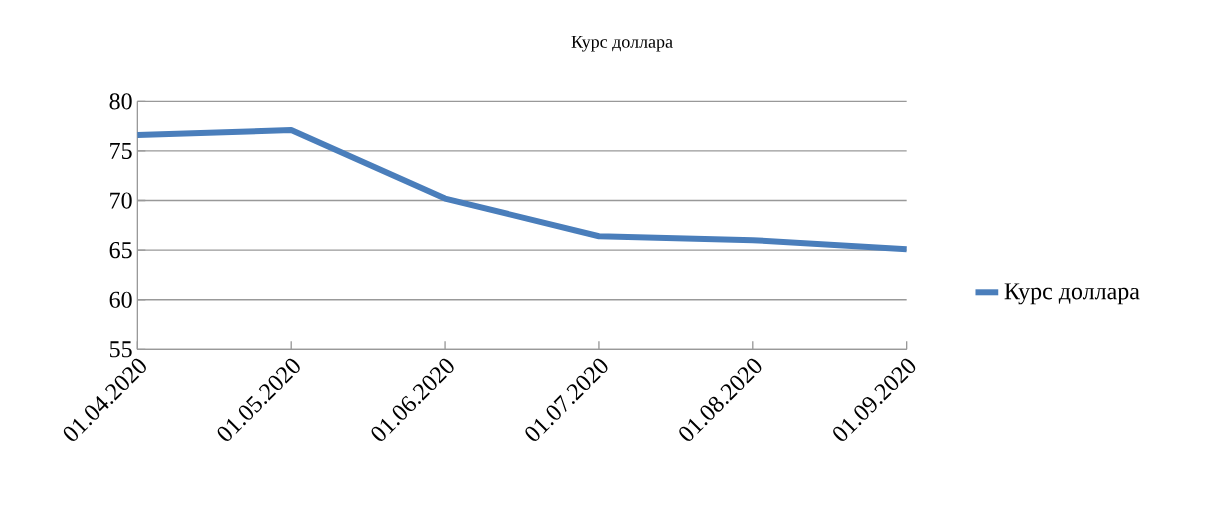  Describe the element at coordinates (622, 43) in the screenshot. I see `chart-title: Курс доллара` at that location.